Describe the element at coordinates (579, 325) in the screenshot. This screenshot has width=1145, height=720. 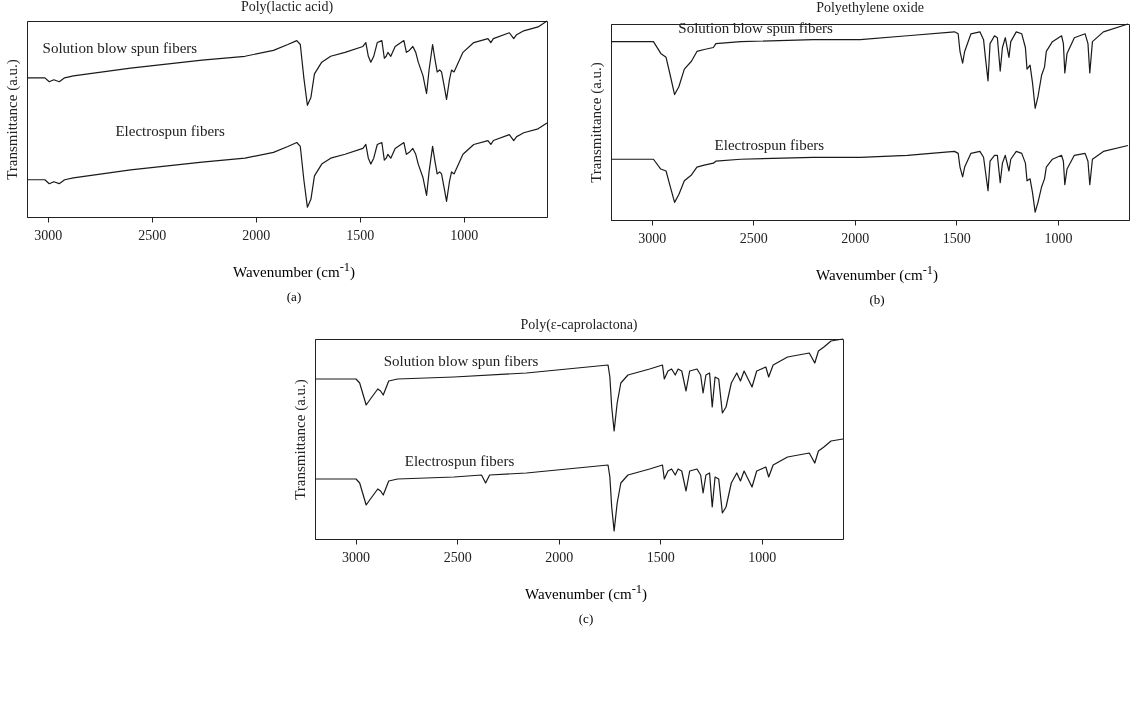
I see `chart-title: Poly(ε-caprolactona)` at that location.